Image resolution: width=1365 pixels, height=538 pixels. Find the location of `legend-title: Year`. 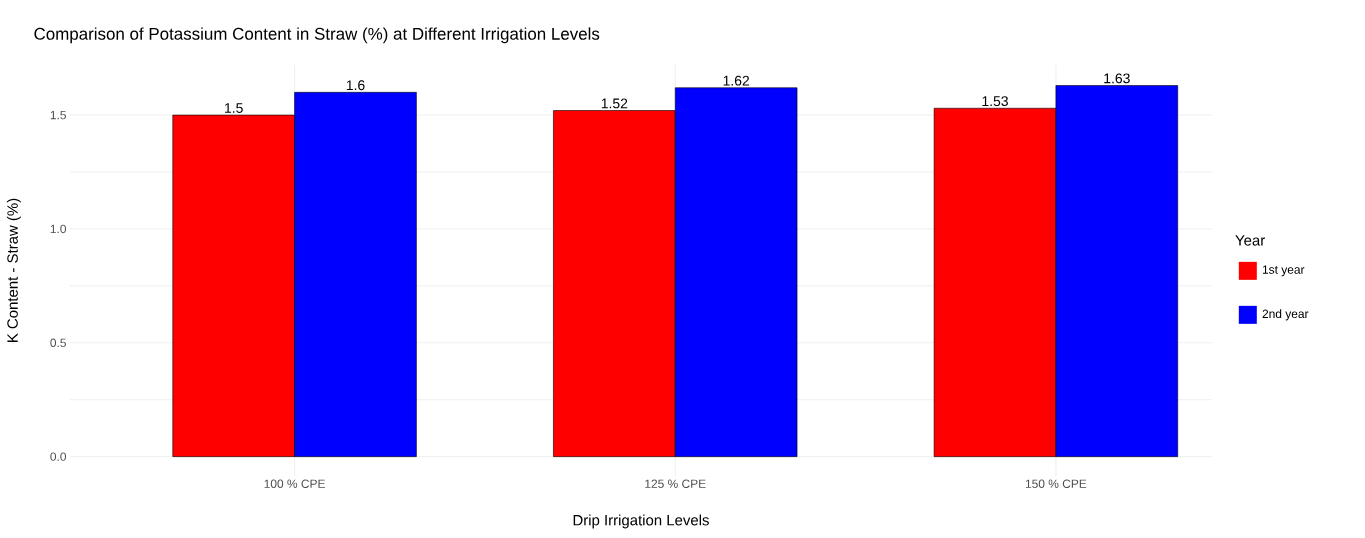

legend-title: Year is located at coordinates (1250, 240).